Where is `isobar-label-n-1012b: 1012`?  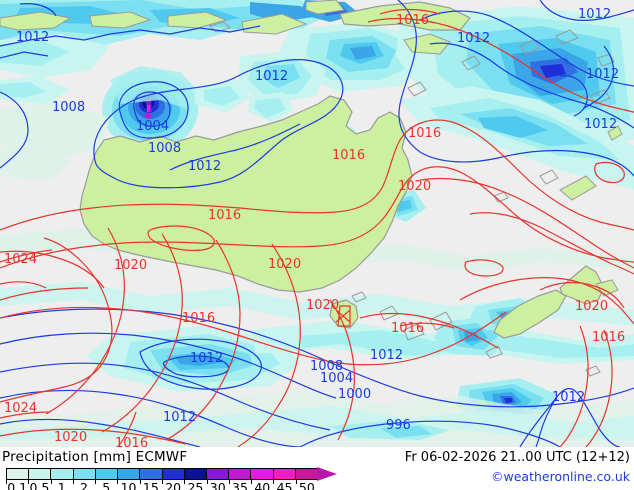
isobar-label-n-1012b: 1012 is located at coordinates (205, 166).